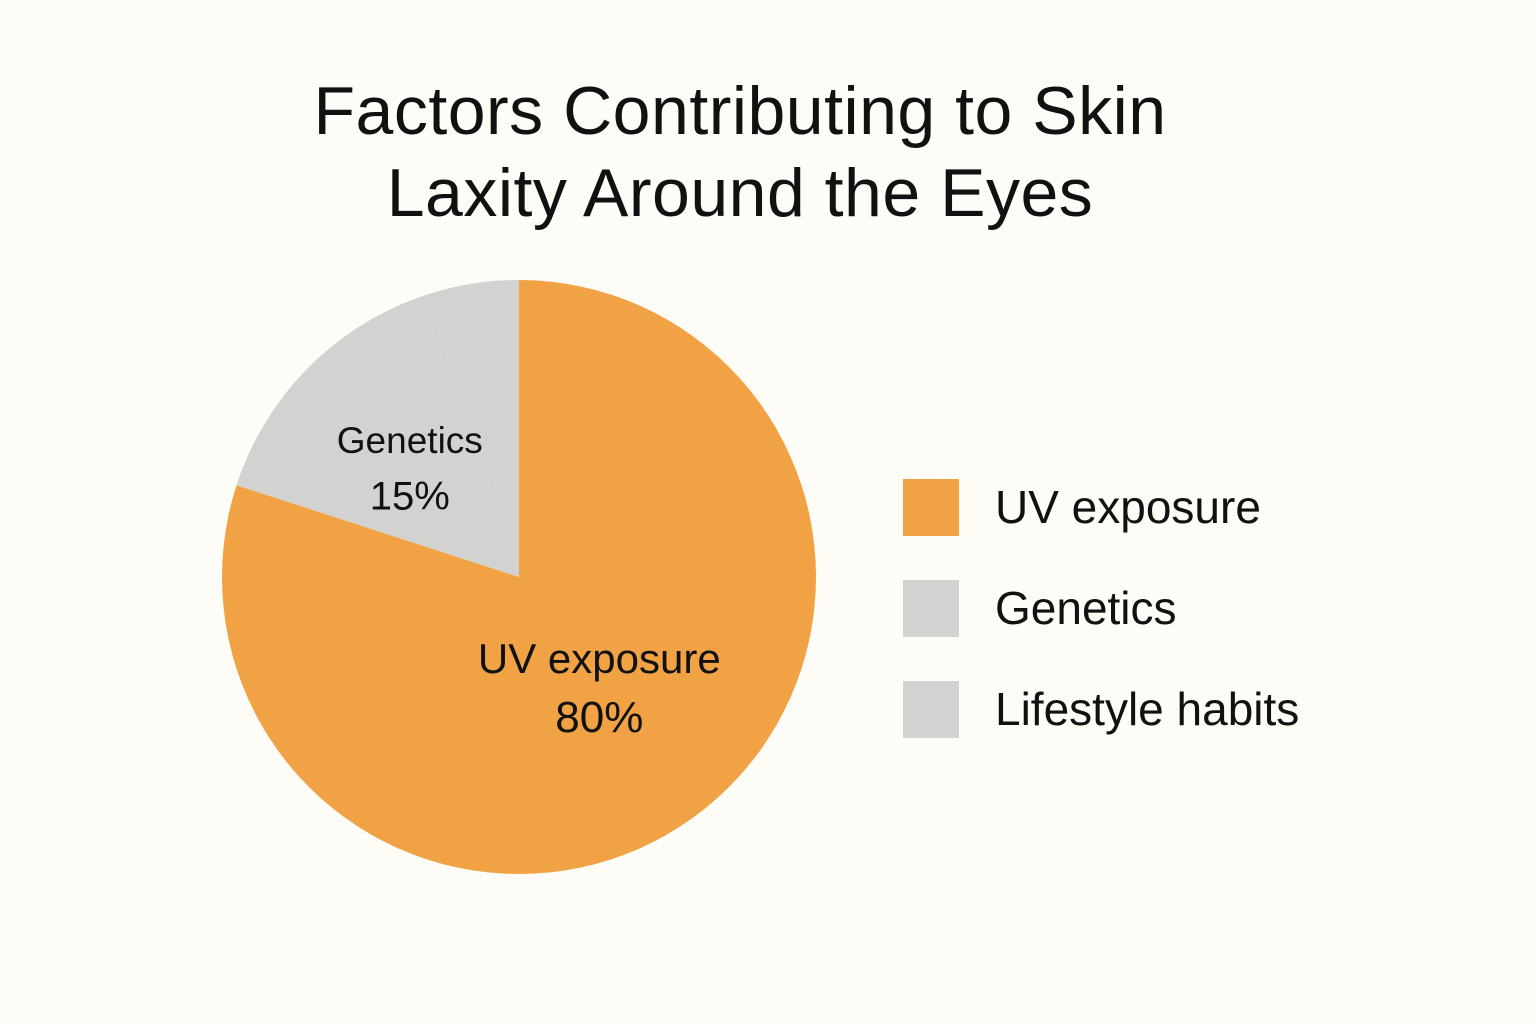 Image resolution: width=1536 pixels, height=1024 pixels. I want to click on chart-title-line-1: Factors Contributing to Skin, so click(740, 111).